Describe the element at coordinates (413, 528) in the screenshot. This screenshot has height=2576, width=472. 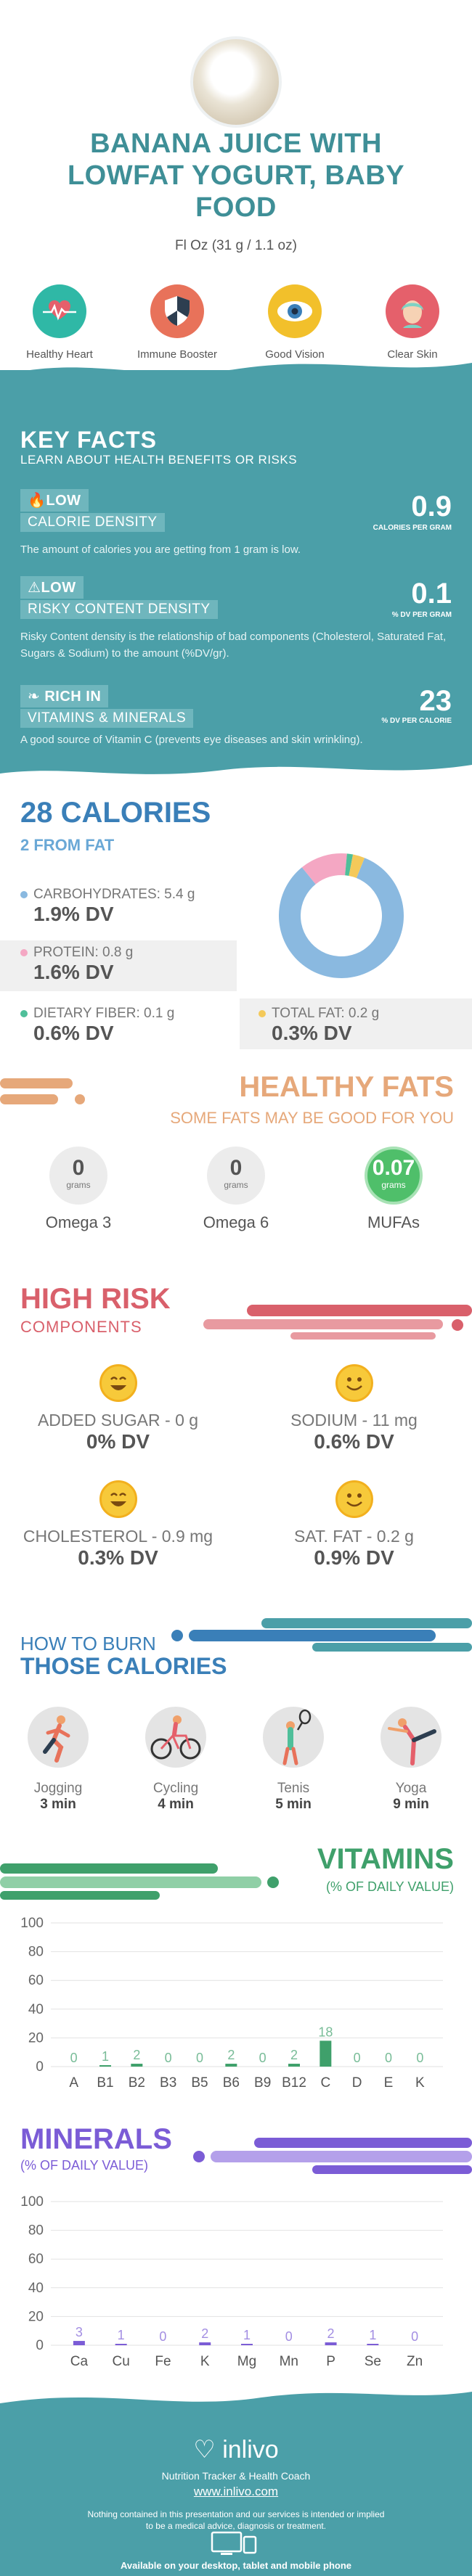
I see `fact-unit: CALORIES PER GRAM` at that location.